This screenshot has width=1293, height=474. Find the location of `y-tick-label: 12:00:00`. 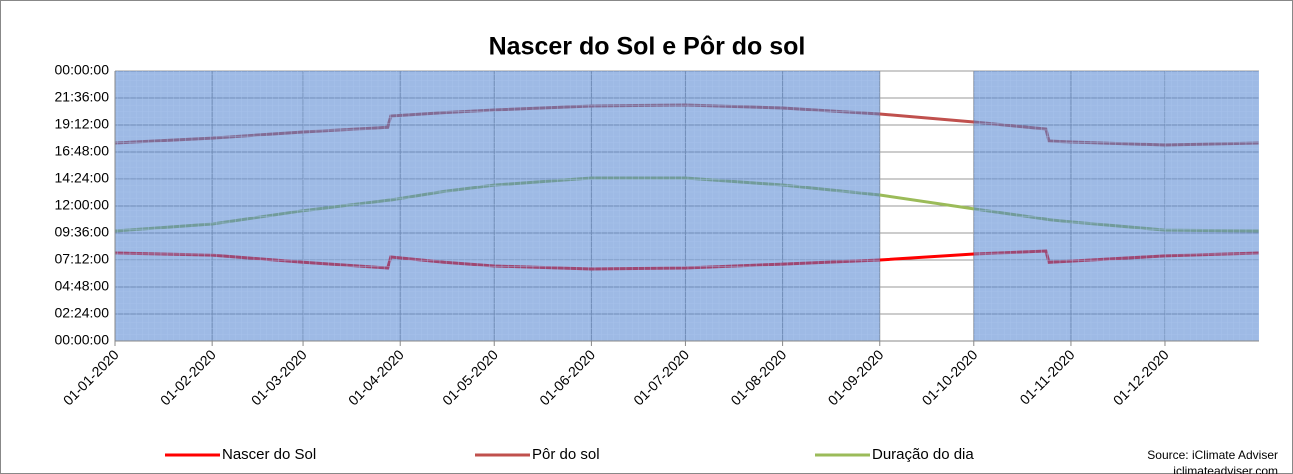

y-tick-label: 12:00:00 is located at coordinates (82, 205).